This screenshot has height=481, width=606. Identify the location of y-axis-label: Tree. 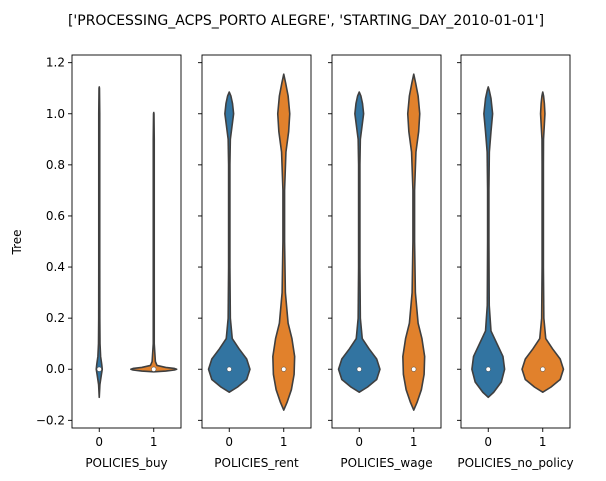
(17, 242).